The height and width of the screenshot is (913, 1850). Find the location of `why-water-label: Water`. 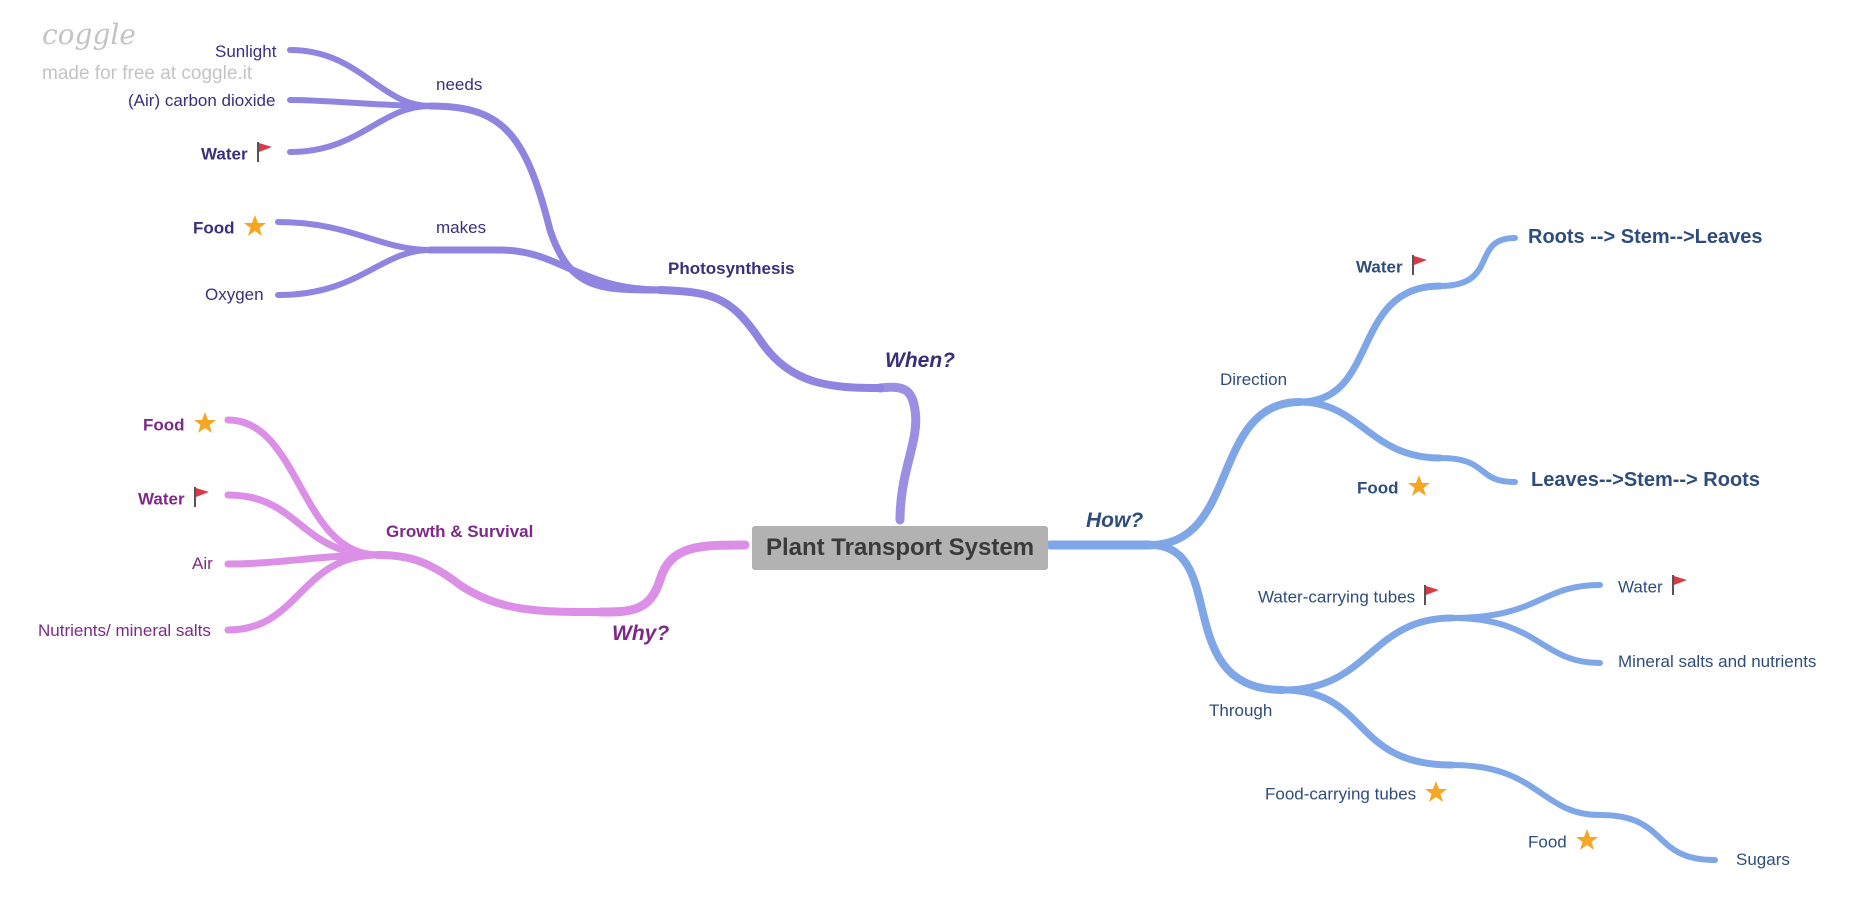

why-water-label: Water is located at coordinates (161, 499).